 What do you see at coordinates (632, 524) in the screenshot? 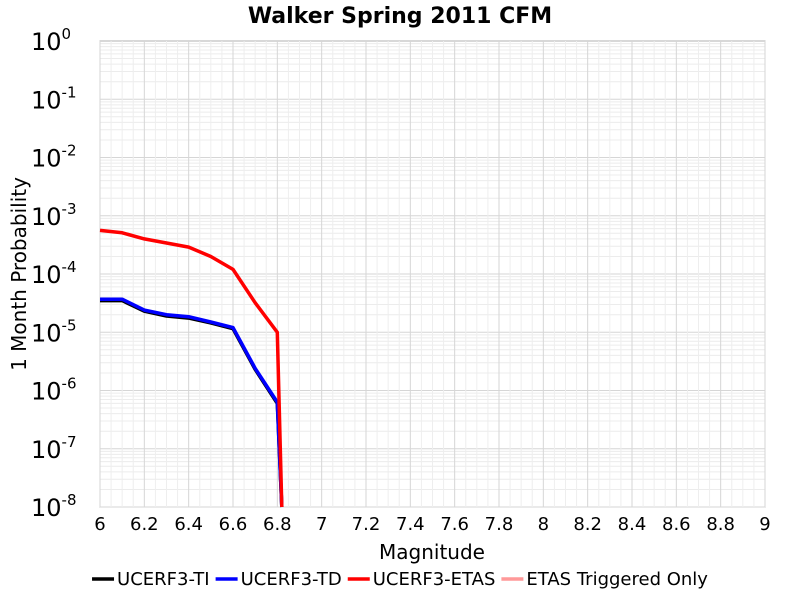
I see `x-tick-label: 8.4` at bounding box center [632, 524].